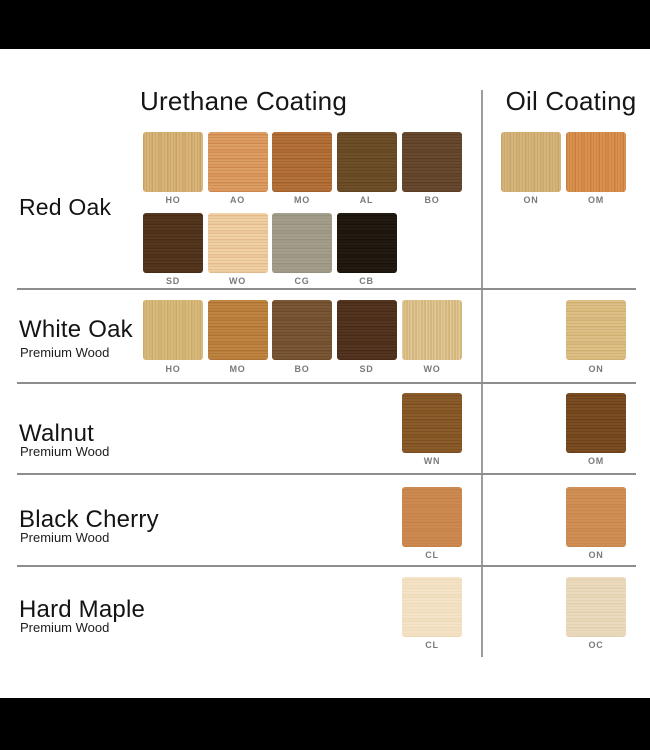  What do you see at coordinates (65, 537) in the screenshot?
I see `row-subtitle-black-cherry: Premium Wood` at bounding box center [65, 537].